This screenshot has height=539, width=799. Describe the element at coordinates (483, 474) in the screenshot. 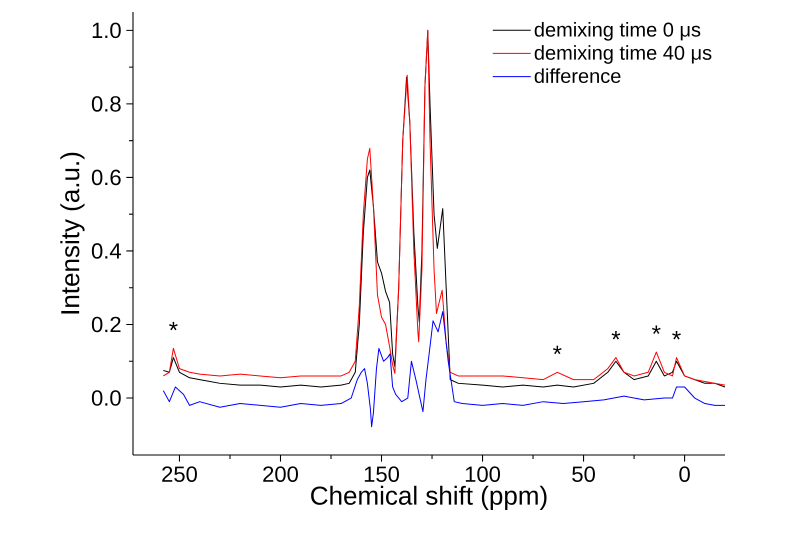

I see `x-tick-label: 100` at that location.